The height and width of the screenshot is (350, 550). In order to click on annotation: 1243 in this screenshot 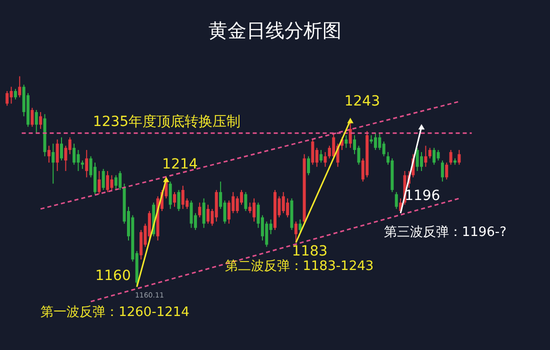, I will do `click(362, 101)`.